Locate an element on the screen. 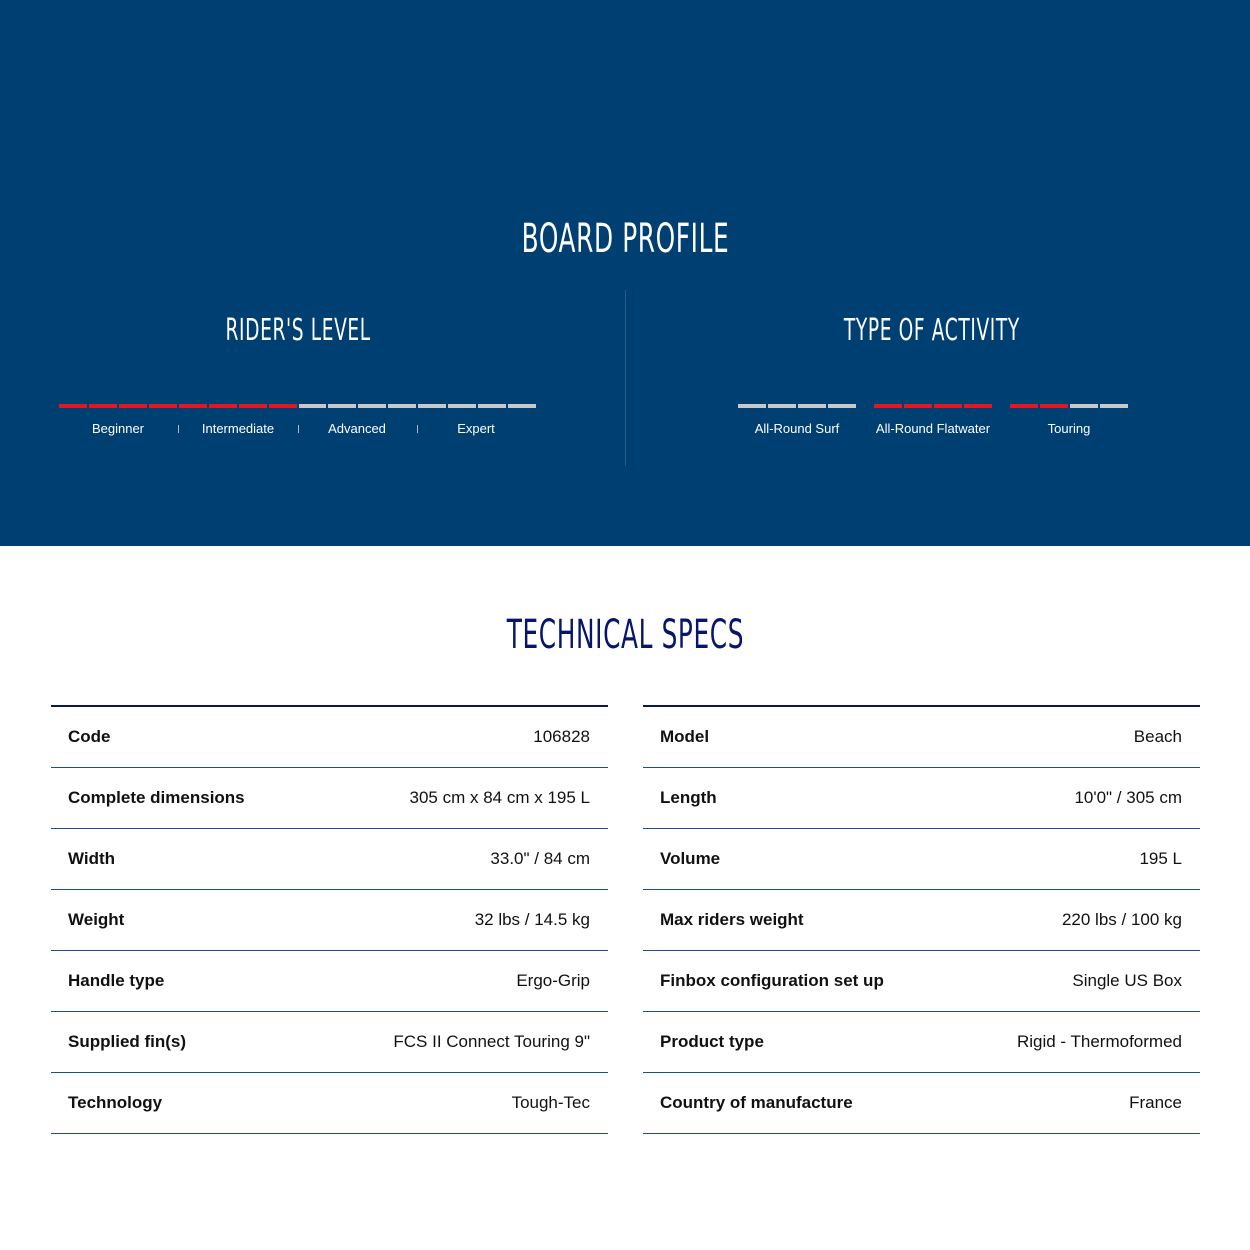  spec-key: Max riders weight is located at coordinates (732, 919).